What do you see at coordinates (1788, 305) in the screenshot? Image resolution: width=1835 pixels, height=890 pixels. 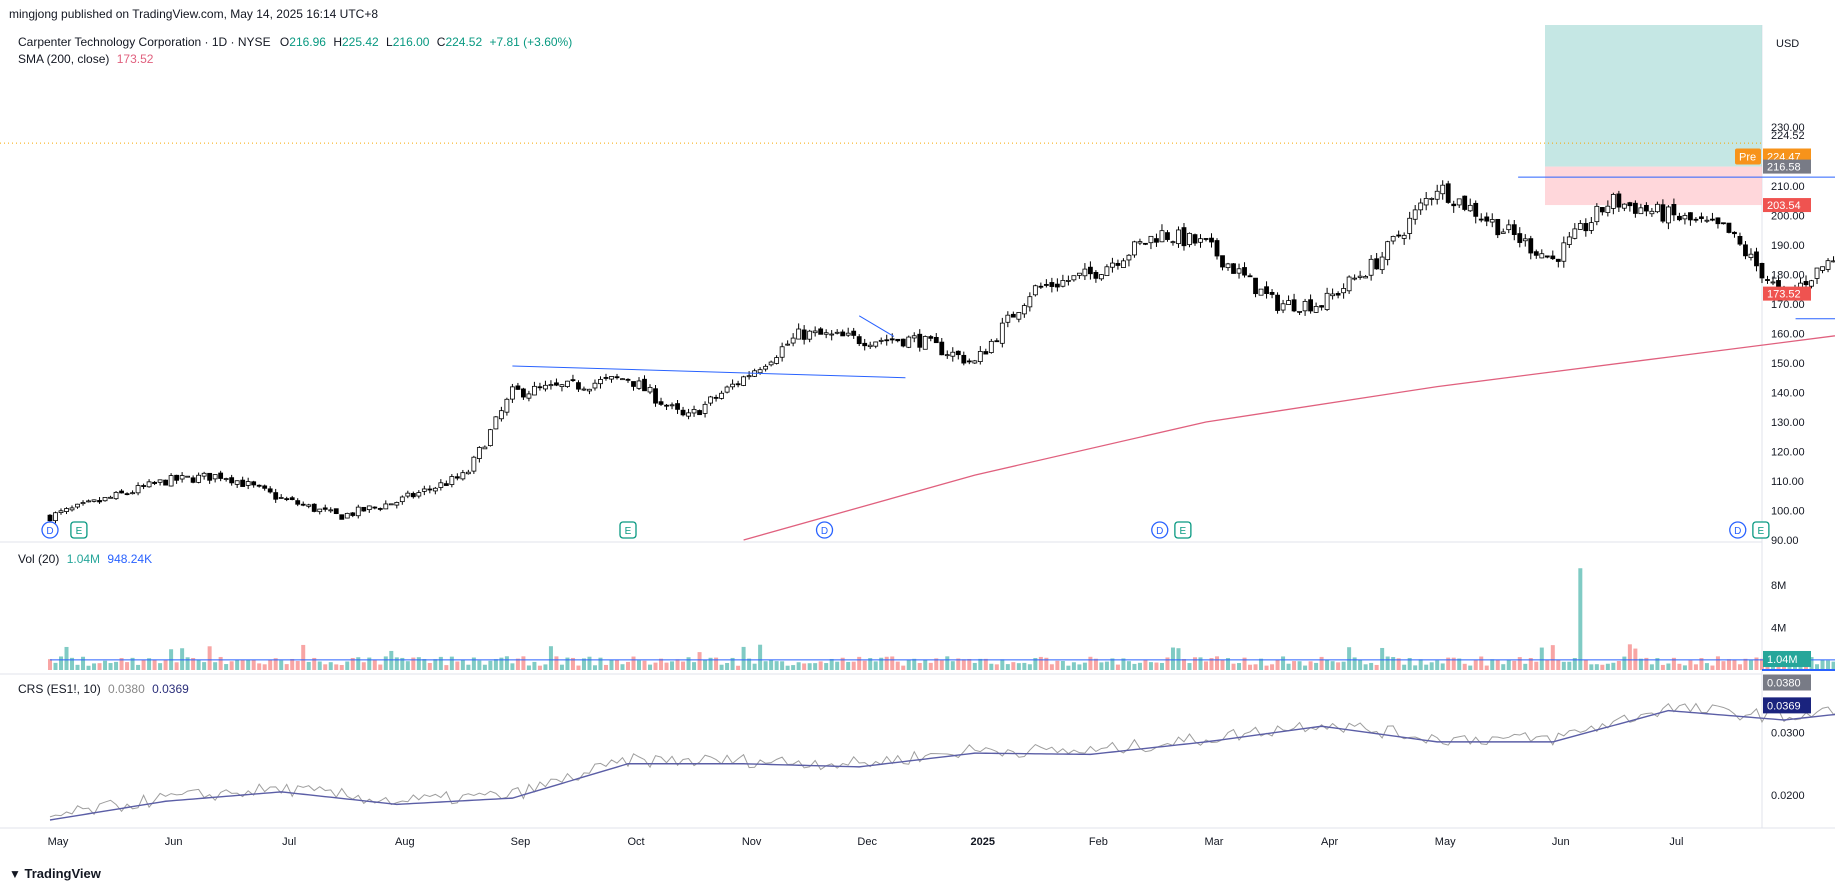 I see `price-tick-label: 170.00` at bounding box center [1788, 305].